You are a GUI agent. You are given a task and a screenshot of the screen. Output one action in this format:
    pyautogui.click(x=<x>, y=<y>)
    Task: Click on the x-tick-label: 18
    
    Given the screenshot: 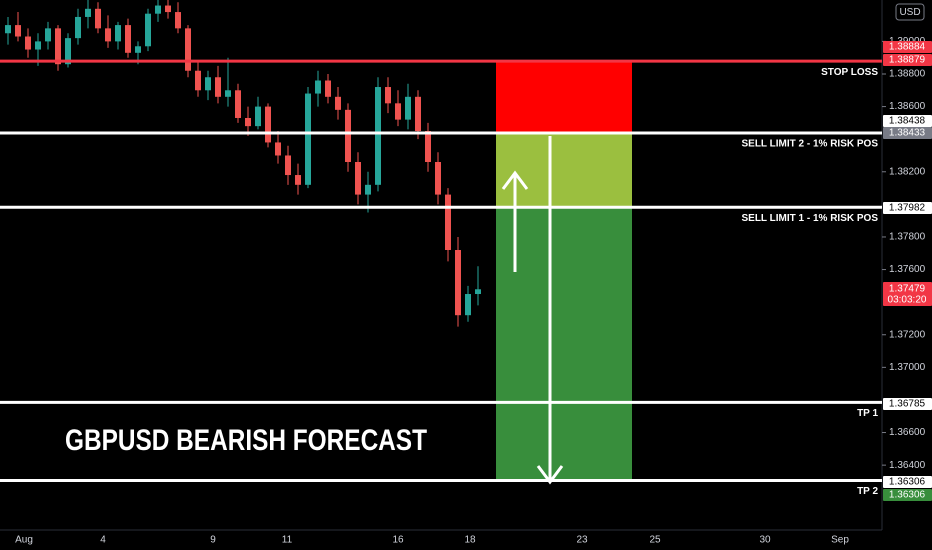 What is the action you would take?
    pyautogui.click(x=470, y=540)
    